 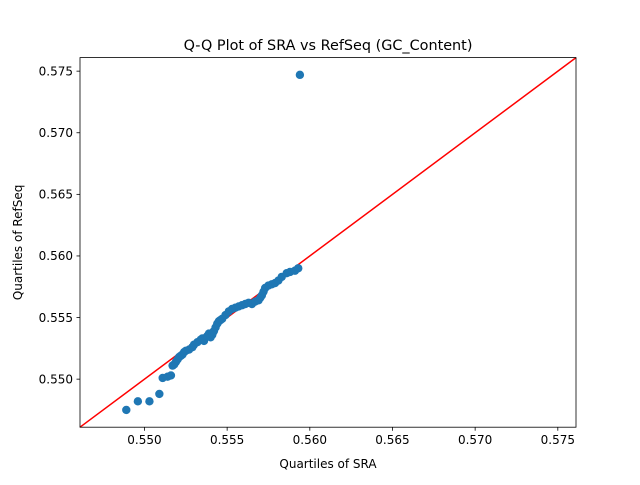 I want to click on y-tick-label: 0.550, so click(x=56, y=379).